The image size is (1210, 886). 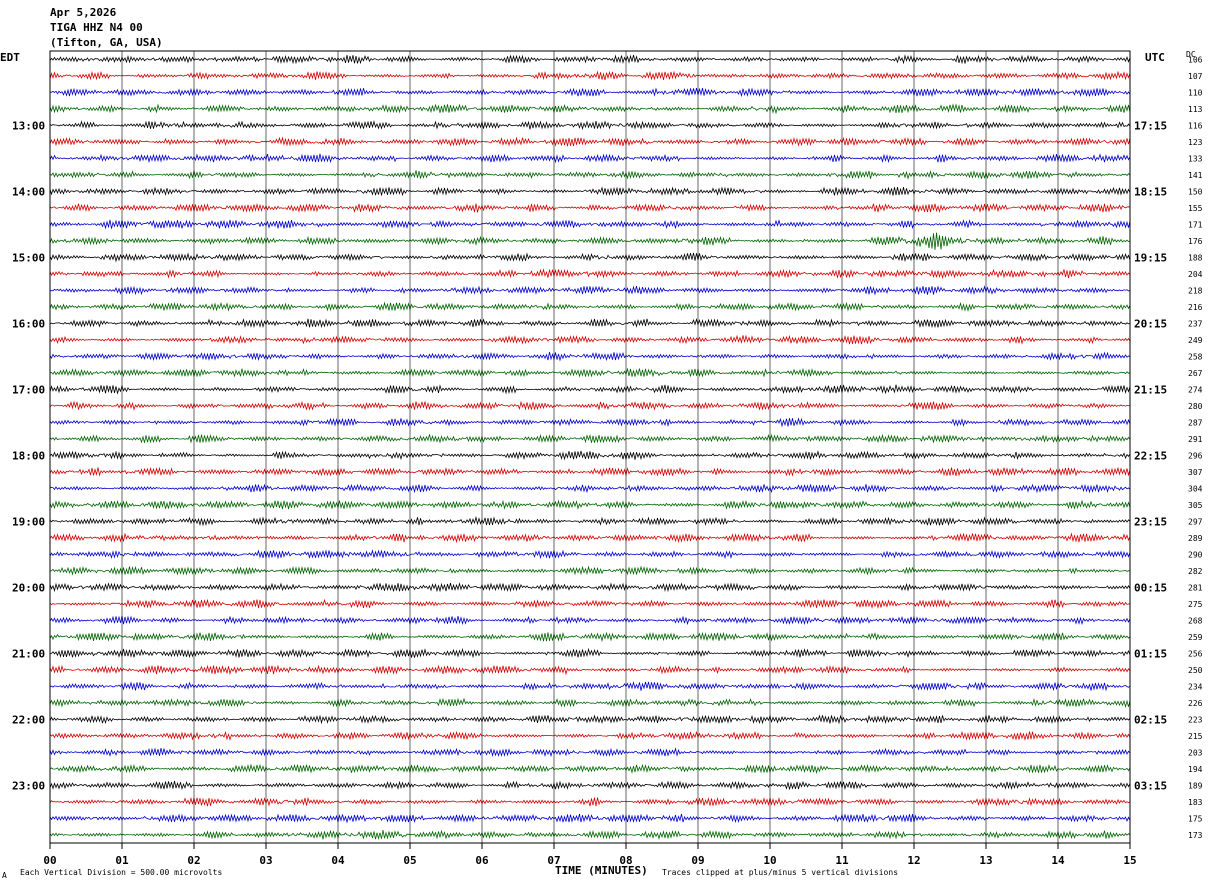 What do you see at coordinates (1195, 373) in the screenshot?
I see `dc-offset-label: 267` at bounding box center [1195, 373].